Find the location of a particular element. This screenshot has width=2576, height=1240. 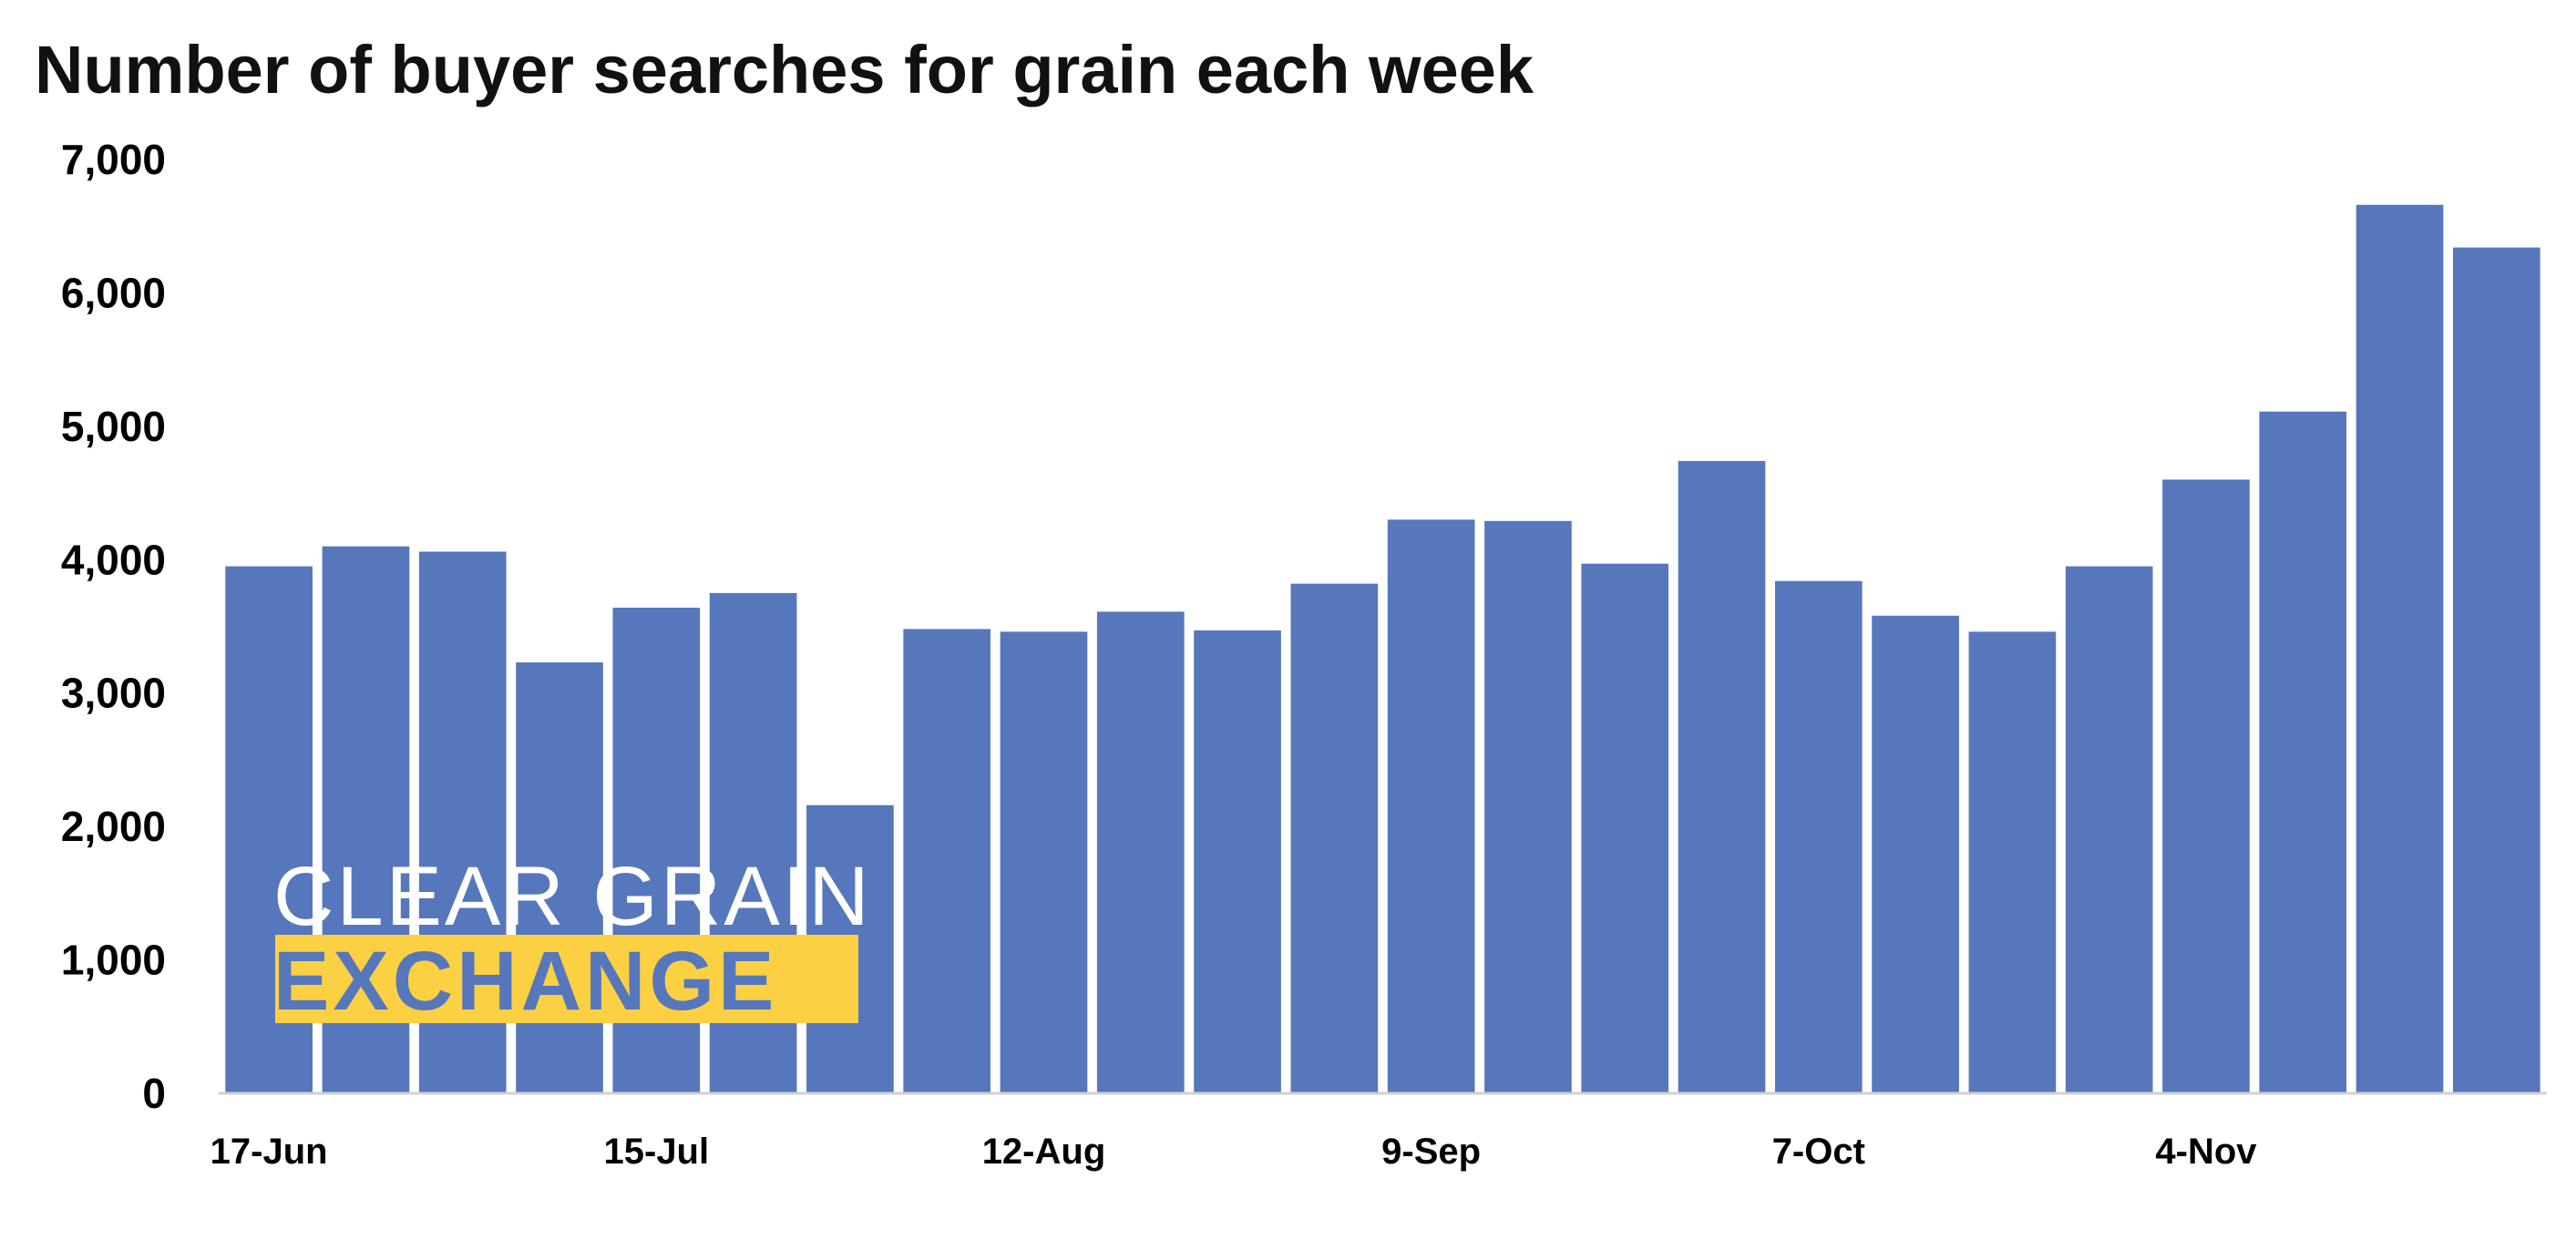

bar-2-Sep is located at coordinates (1334, 838).